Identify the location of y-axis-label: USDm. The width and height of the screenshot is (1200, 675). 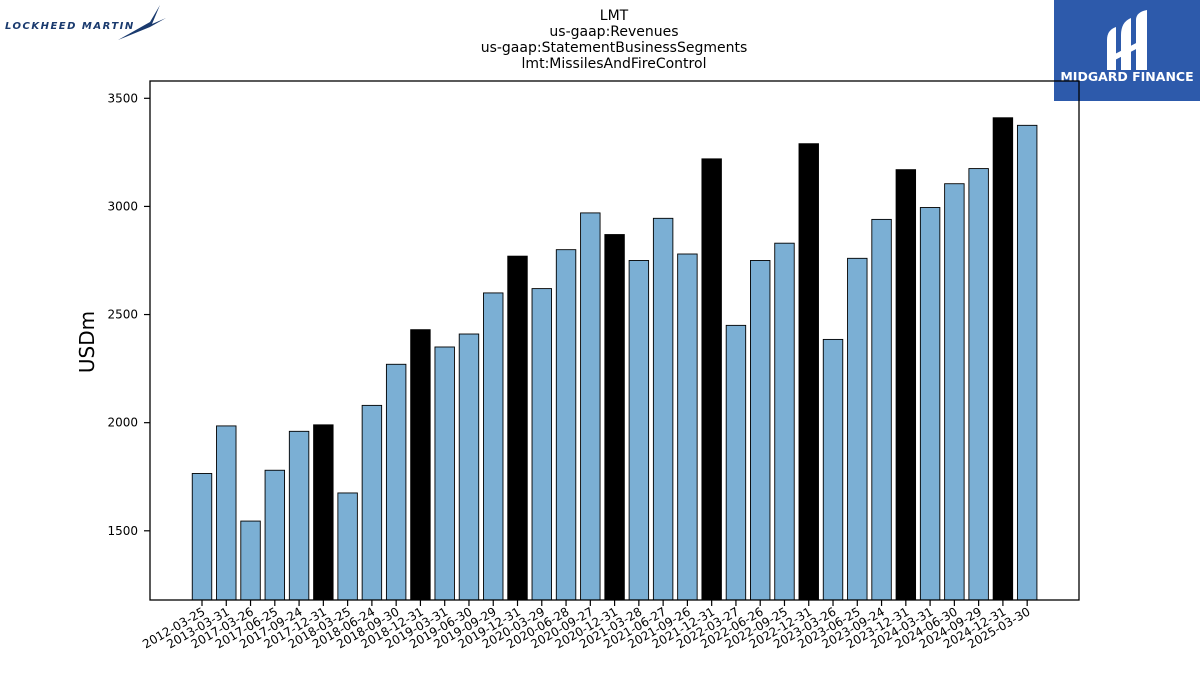
(87, 342).